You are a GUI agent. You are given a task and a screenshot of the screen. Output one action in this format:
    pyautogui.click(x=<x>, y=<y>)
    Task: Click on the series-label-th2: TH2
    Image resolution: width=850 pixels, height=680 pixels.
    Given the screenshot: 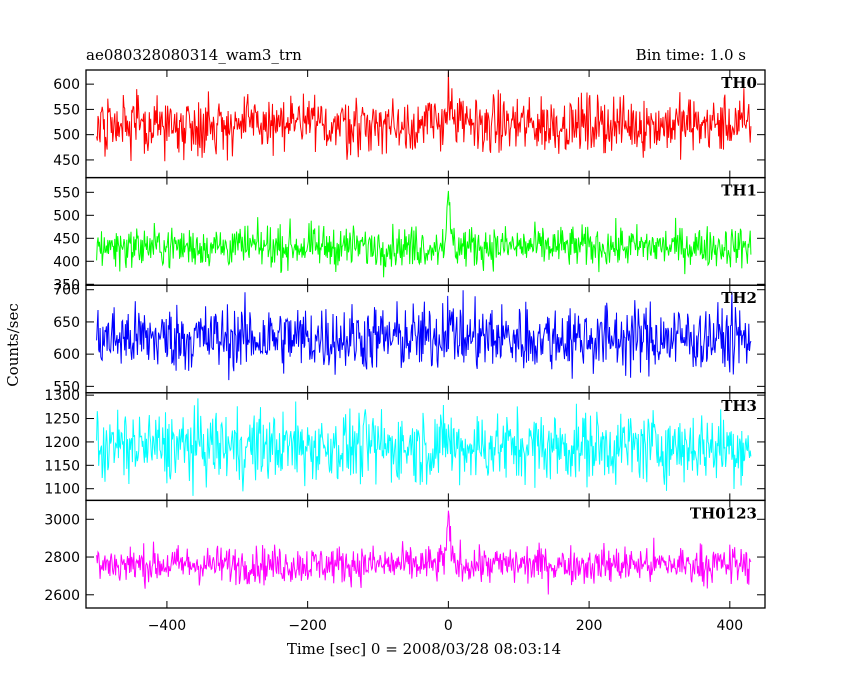 What is the action you would take?
    pyautogui.click(x=739, y=298)
    